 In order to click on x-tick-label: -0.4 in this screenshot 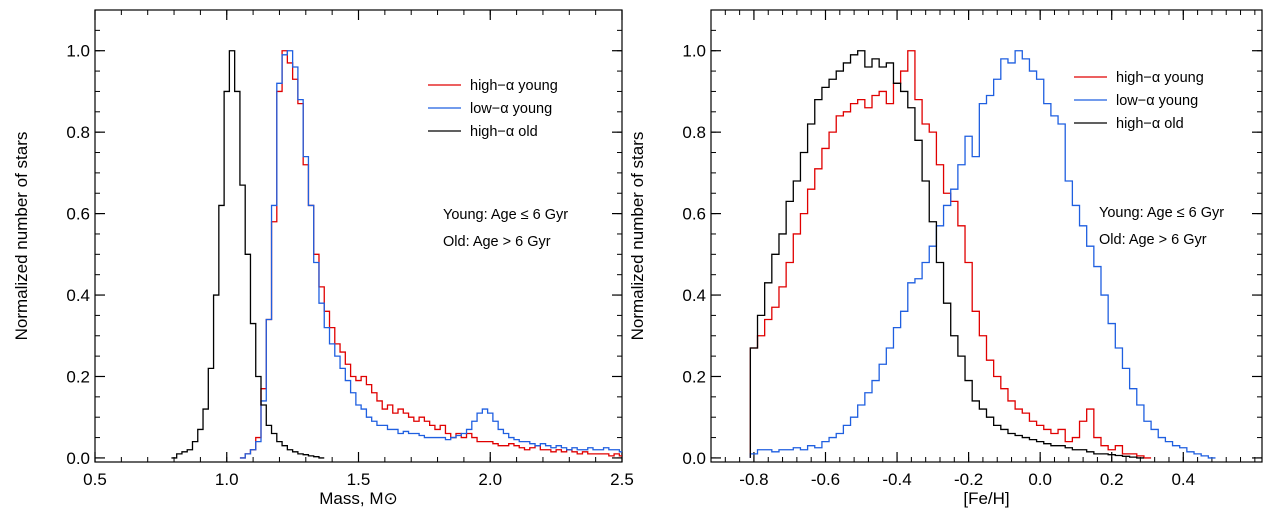, I will do `click(896, 479)`.